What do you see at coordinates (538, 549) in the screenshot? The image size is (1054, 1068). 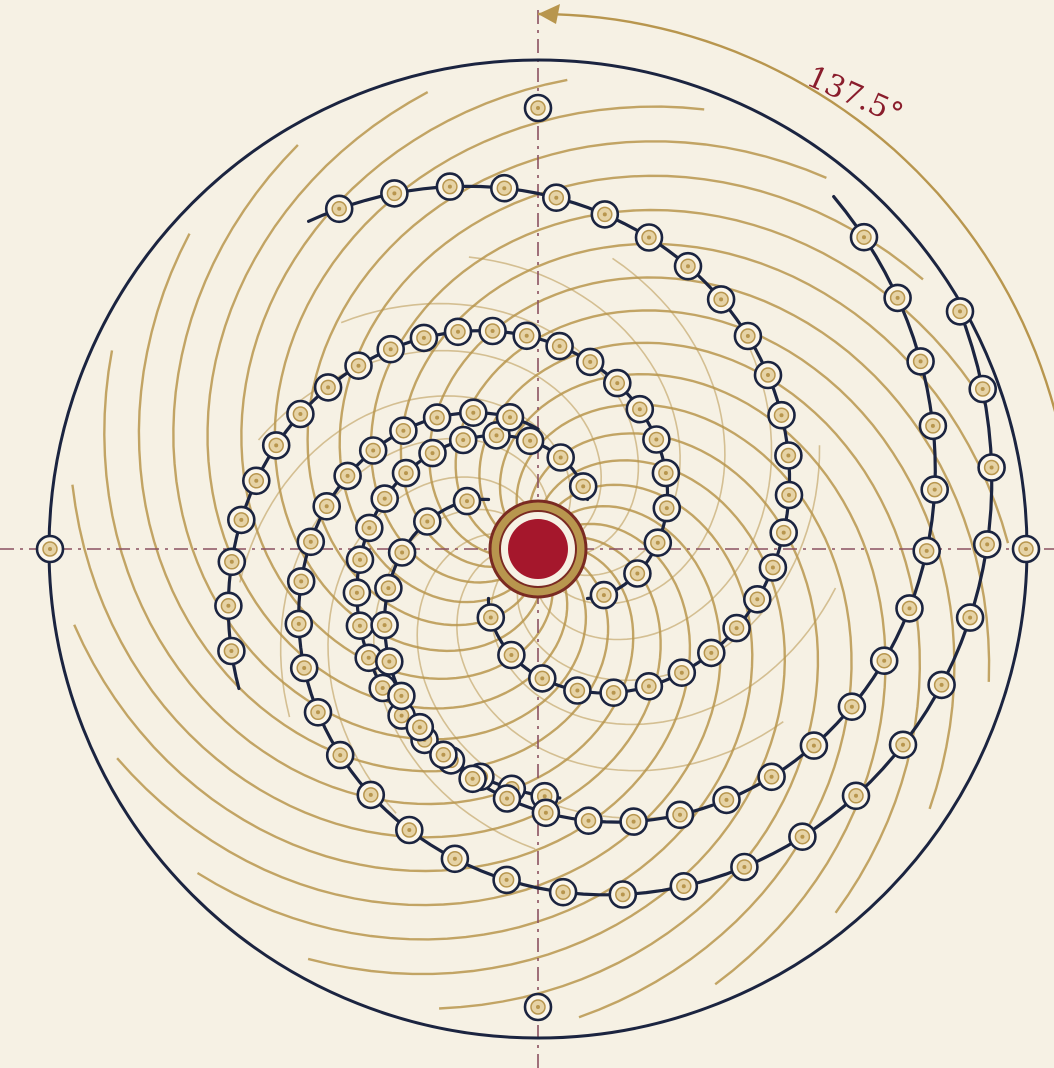 I see `center-bud-icon` at bounding box center [538, 549].